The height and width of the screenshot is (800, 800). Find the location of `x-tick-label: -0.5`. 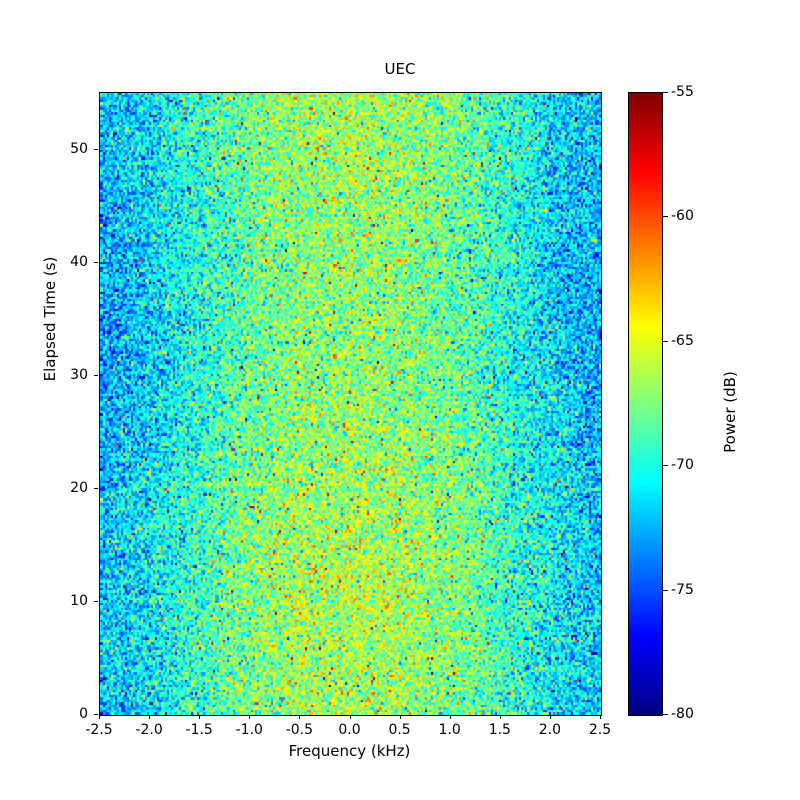

x-tick-label: -0.5 is located at coordinates (299, 730).